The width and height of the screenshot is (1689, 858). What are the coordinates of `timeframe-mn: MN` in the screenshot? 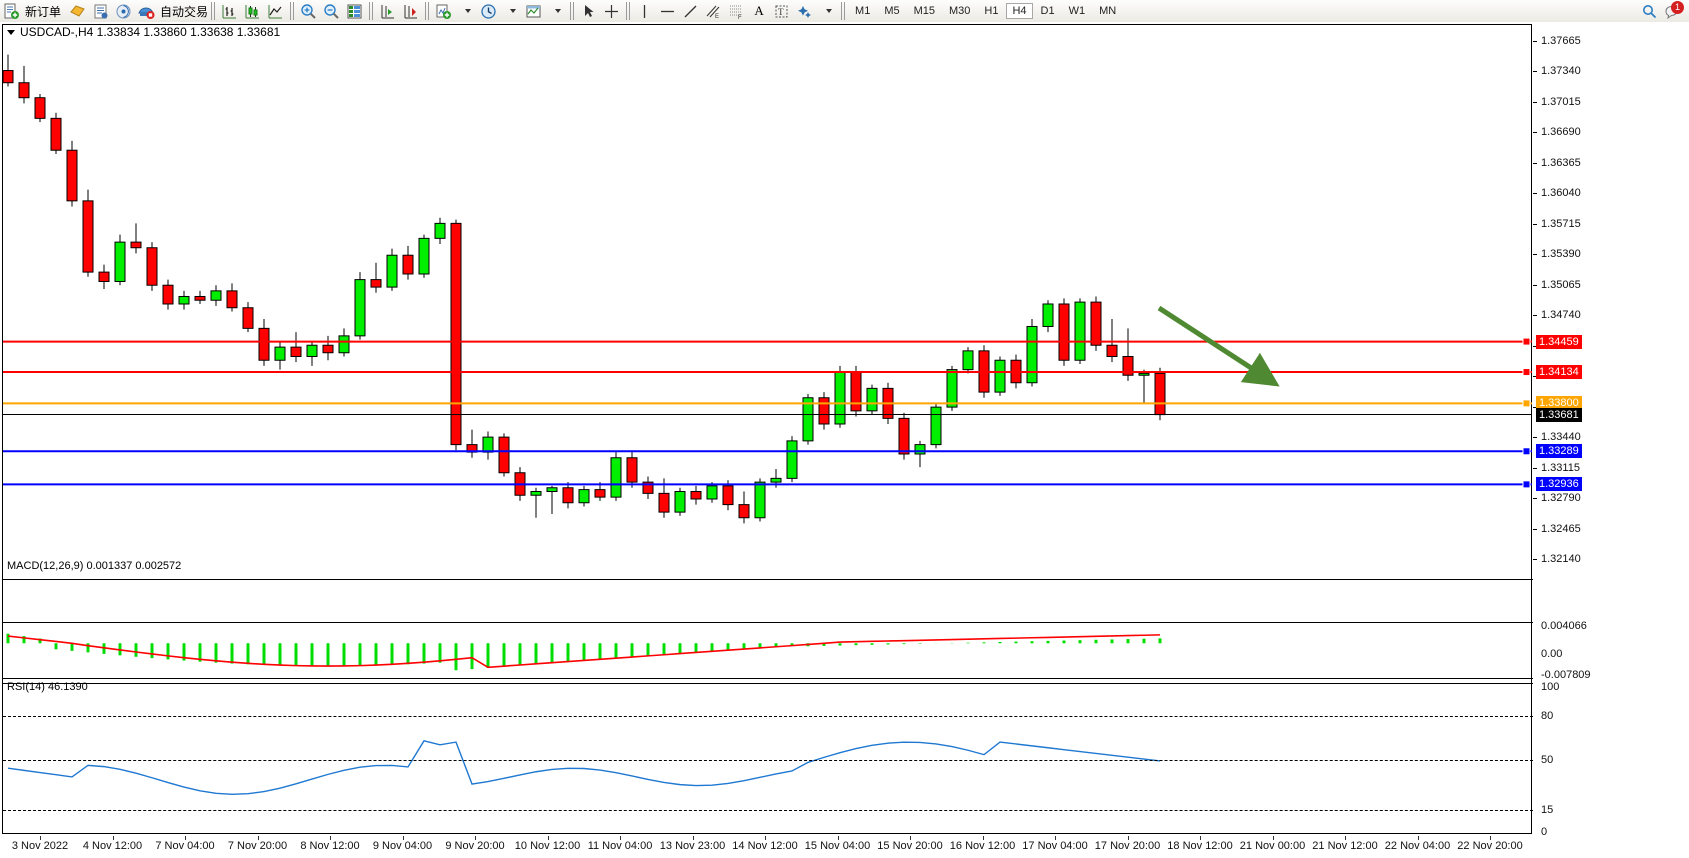 It's located at (1108, 11).